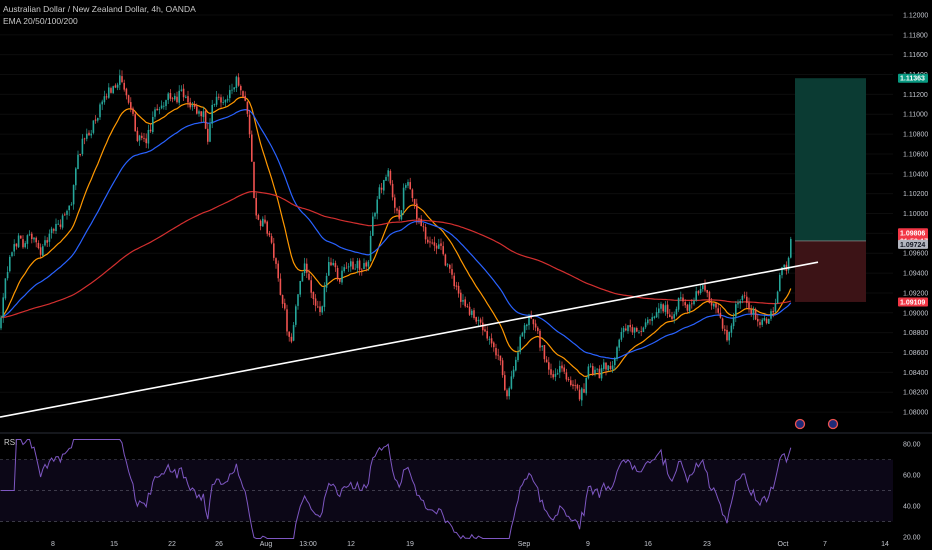 The width and height of the screenshot is (932, 550). What do you see at coordinates (915, 154) in the screenshot?
I see `price-tick-label: 1.10600` at bounding box center [915, 154].